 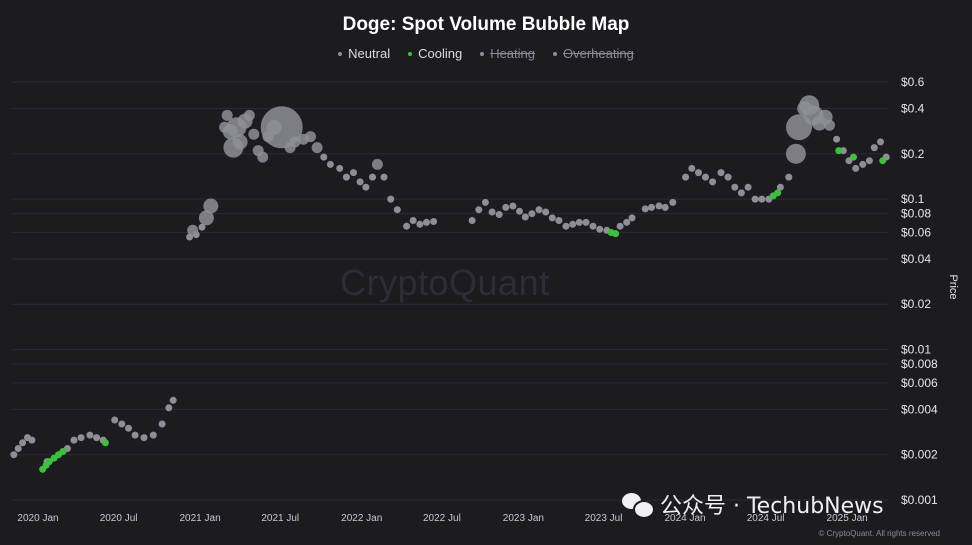 I want to click on legend-item-heating: Heating, so click(x=507, y=53).